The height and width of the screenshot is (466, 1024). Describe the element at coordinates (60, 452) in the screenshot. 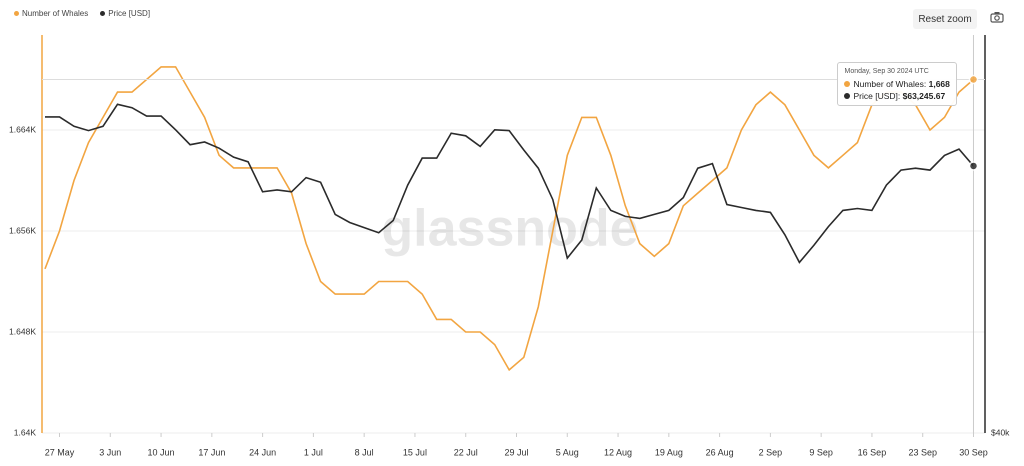

I see `x-tick-label: 27 May` at that location.